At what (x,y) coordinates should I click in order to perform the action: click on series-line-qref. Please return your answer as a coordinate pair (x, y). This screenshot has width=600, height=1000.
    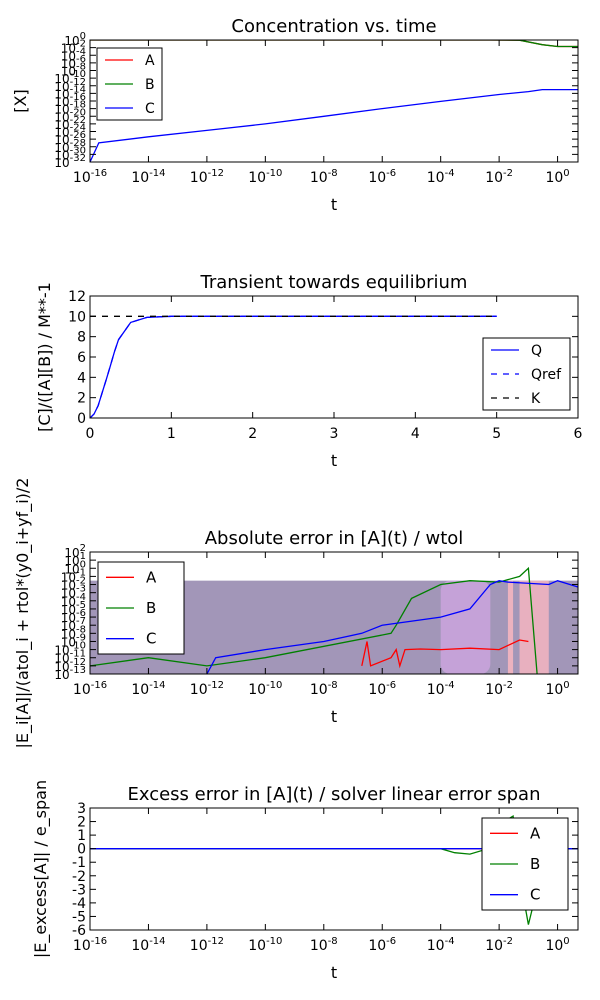
    Looking at the image, I should click on (293, 366).